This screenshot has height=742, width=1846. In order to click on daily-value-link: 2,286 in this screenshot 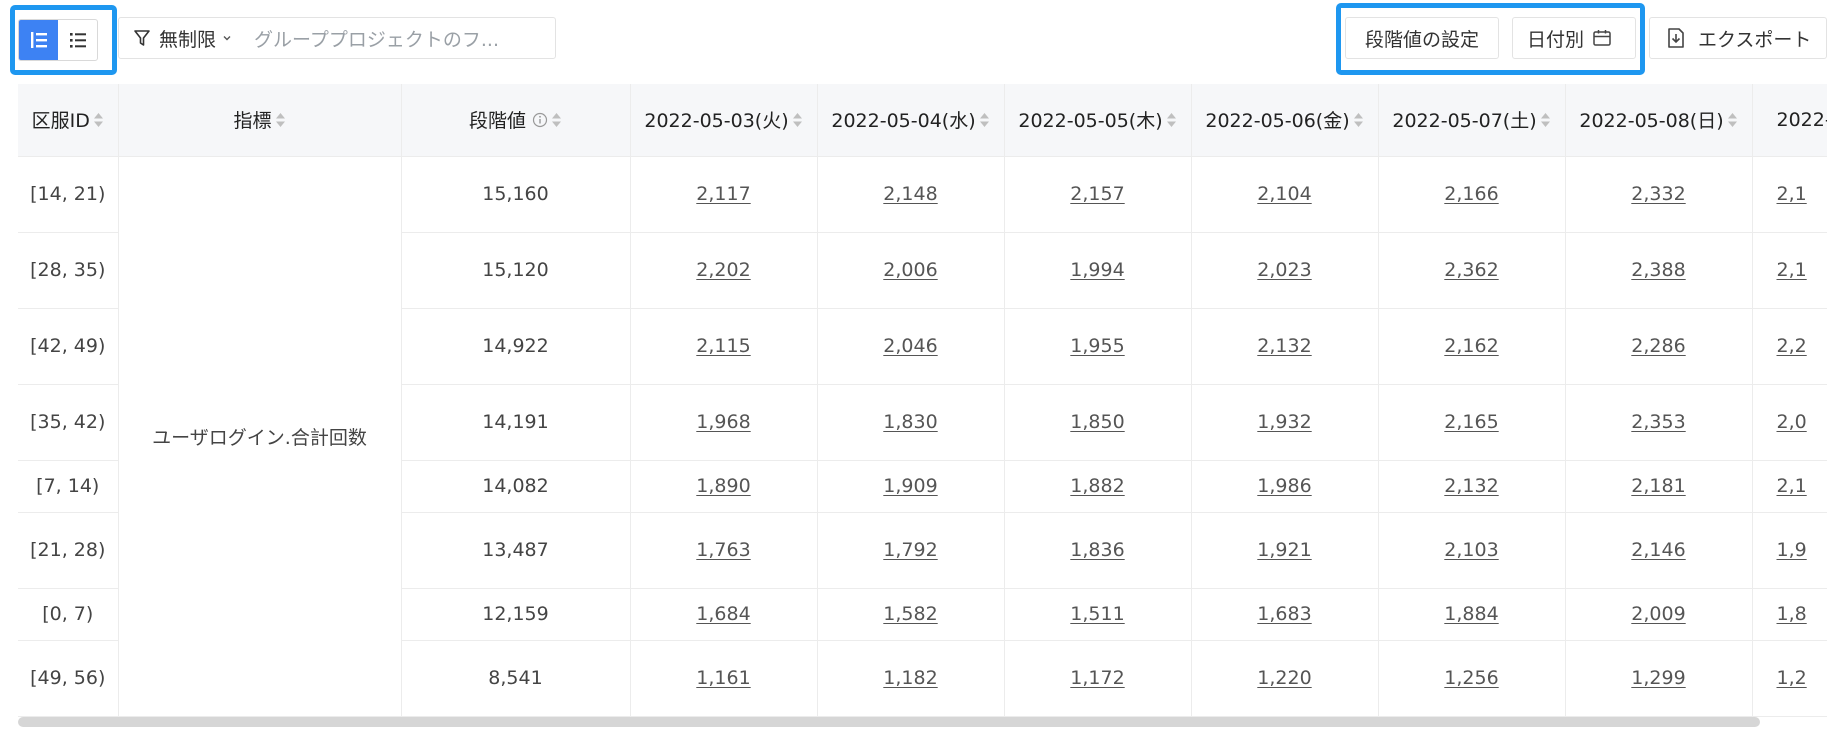, I will do `click(1659, 346)`.